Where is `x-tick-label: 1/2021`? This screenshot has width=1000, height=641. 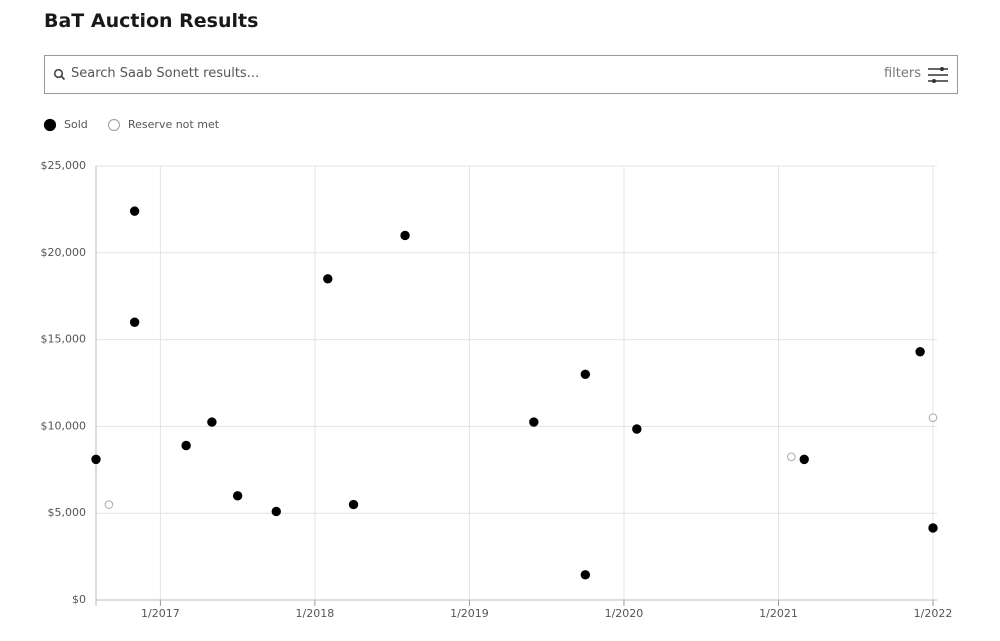
x-tick-label: 1/2021 is located at coordinates (778, 613).